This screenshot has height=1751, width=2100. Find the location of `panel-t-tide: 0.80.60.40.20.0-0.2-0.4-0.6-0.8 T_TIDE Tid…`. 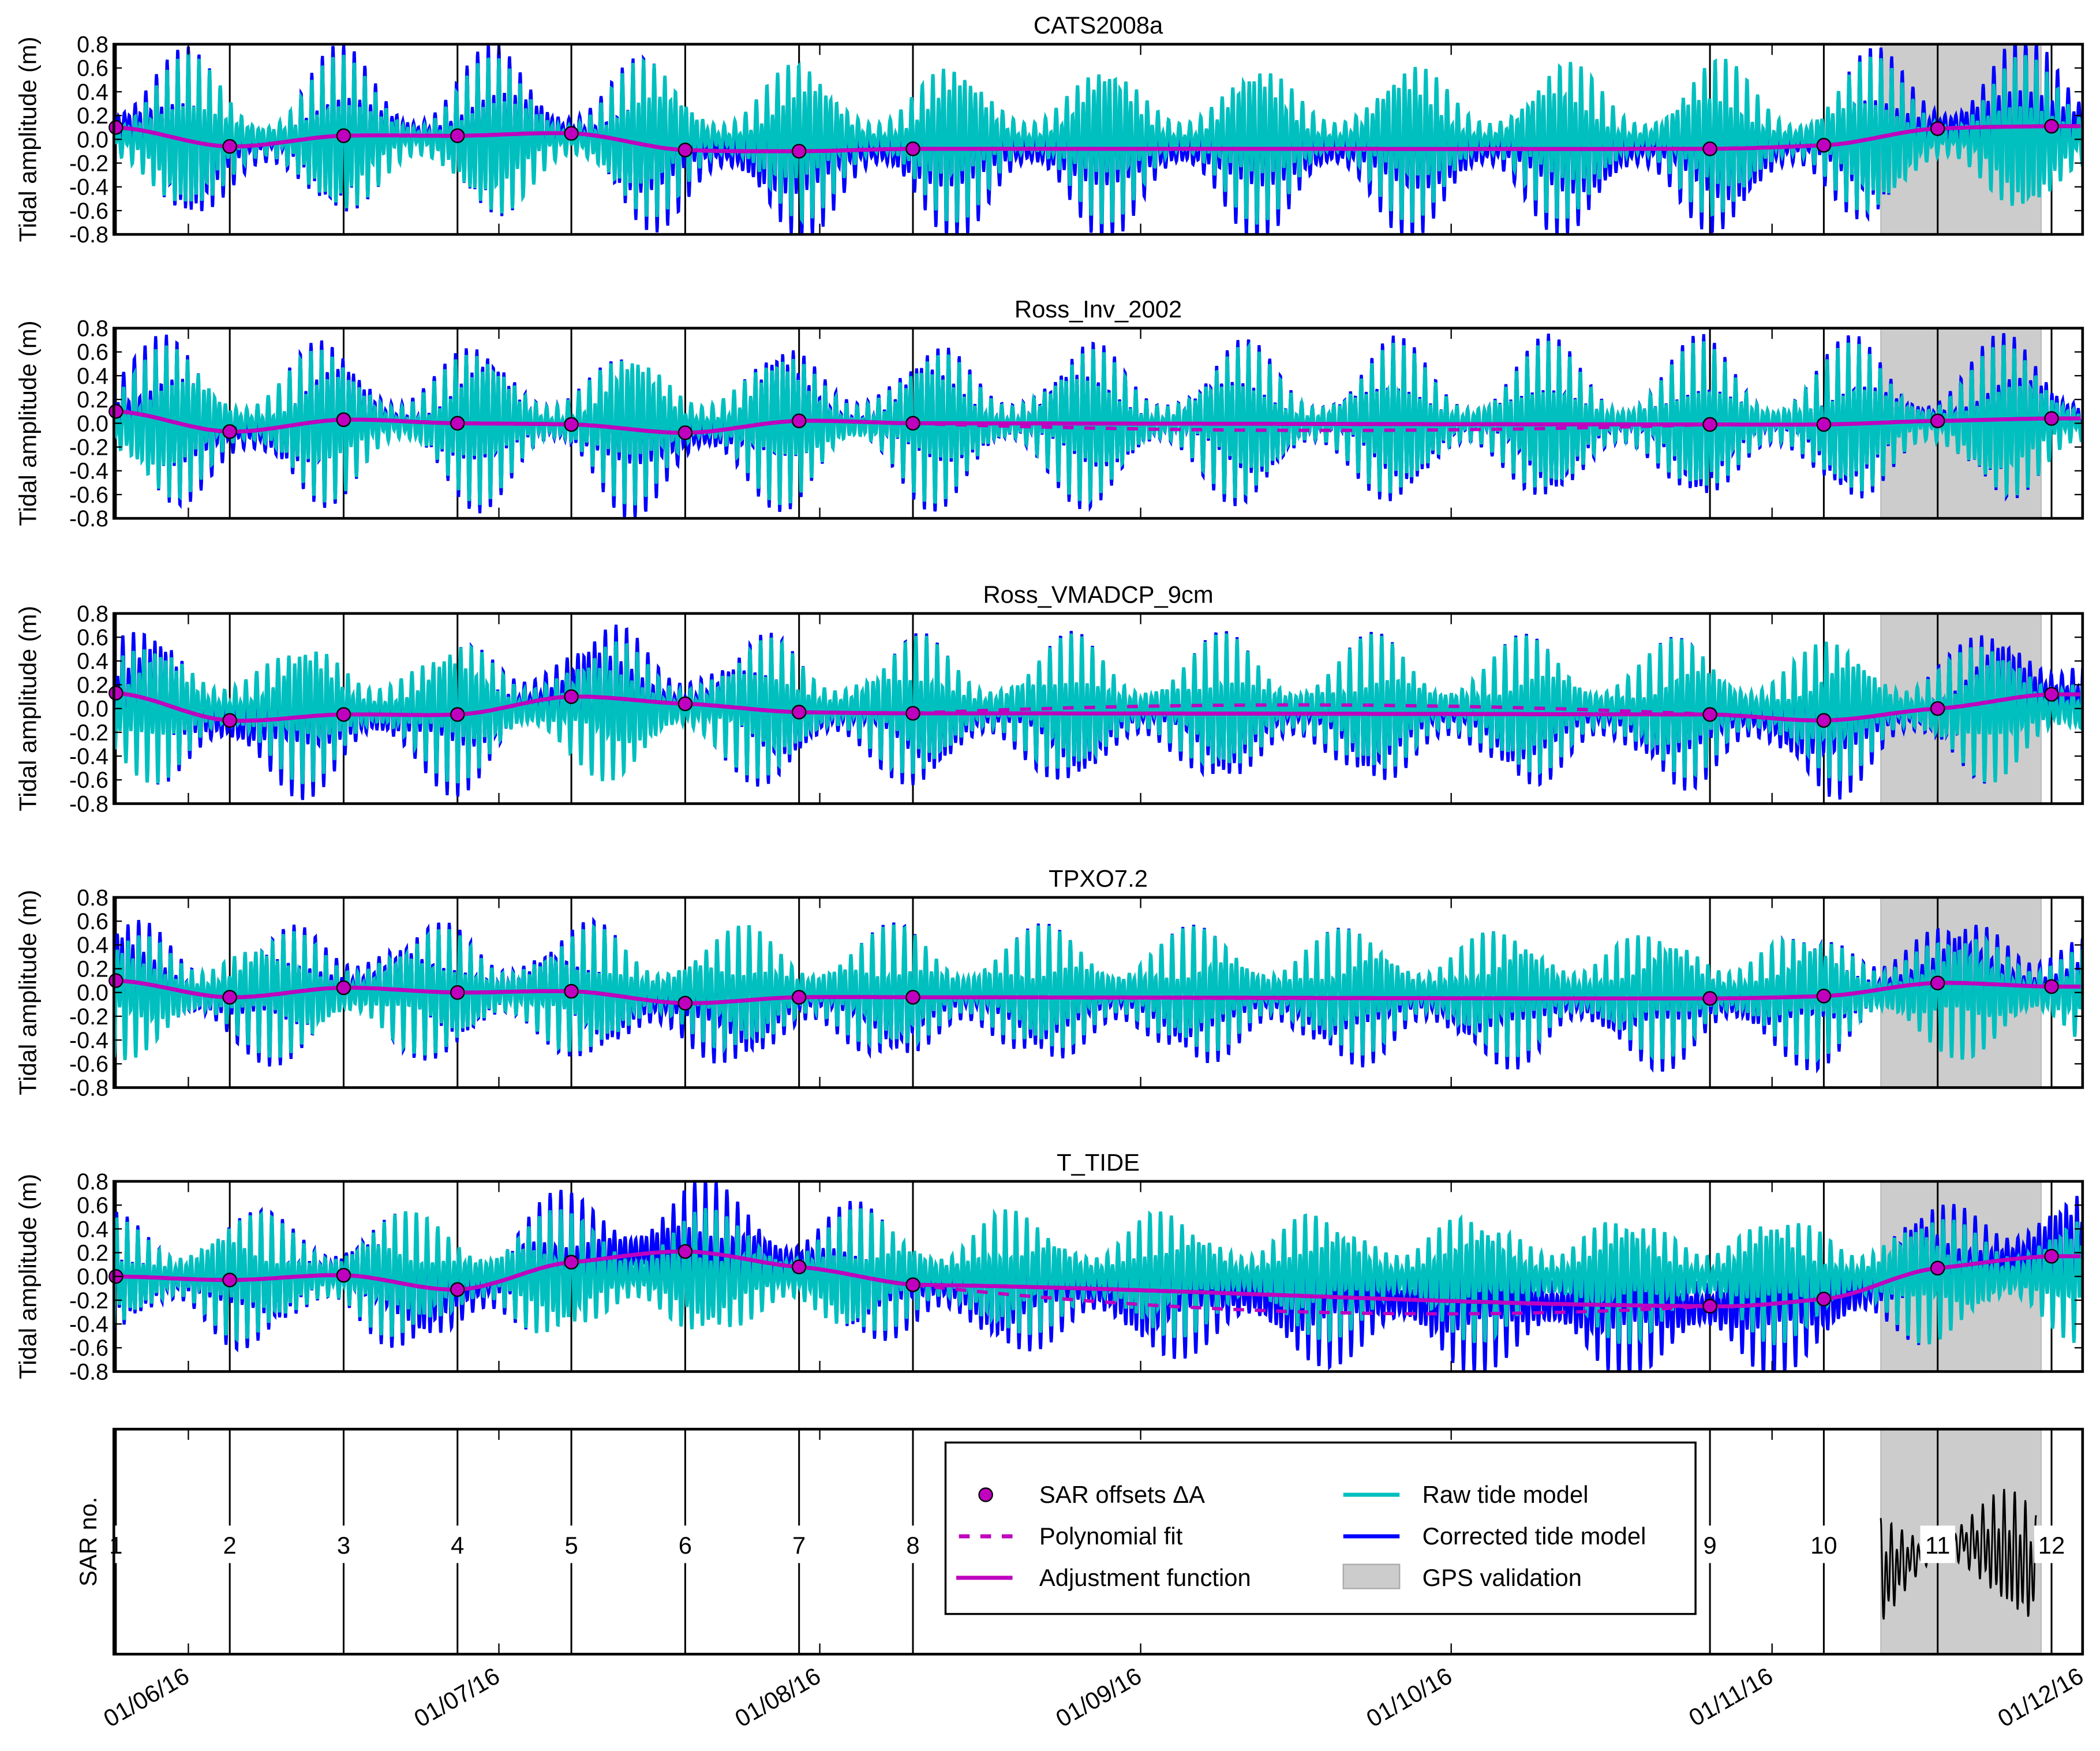

panel-t-tide: 0.80.60.40.20.0-0.2-0.4-0.6-0.8 T_TIDE Tid… is located at coordinates (1049, 1266).